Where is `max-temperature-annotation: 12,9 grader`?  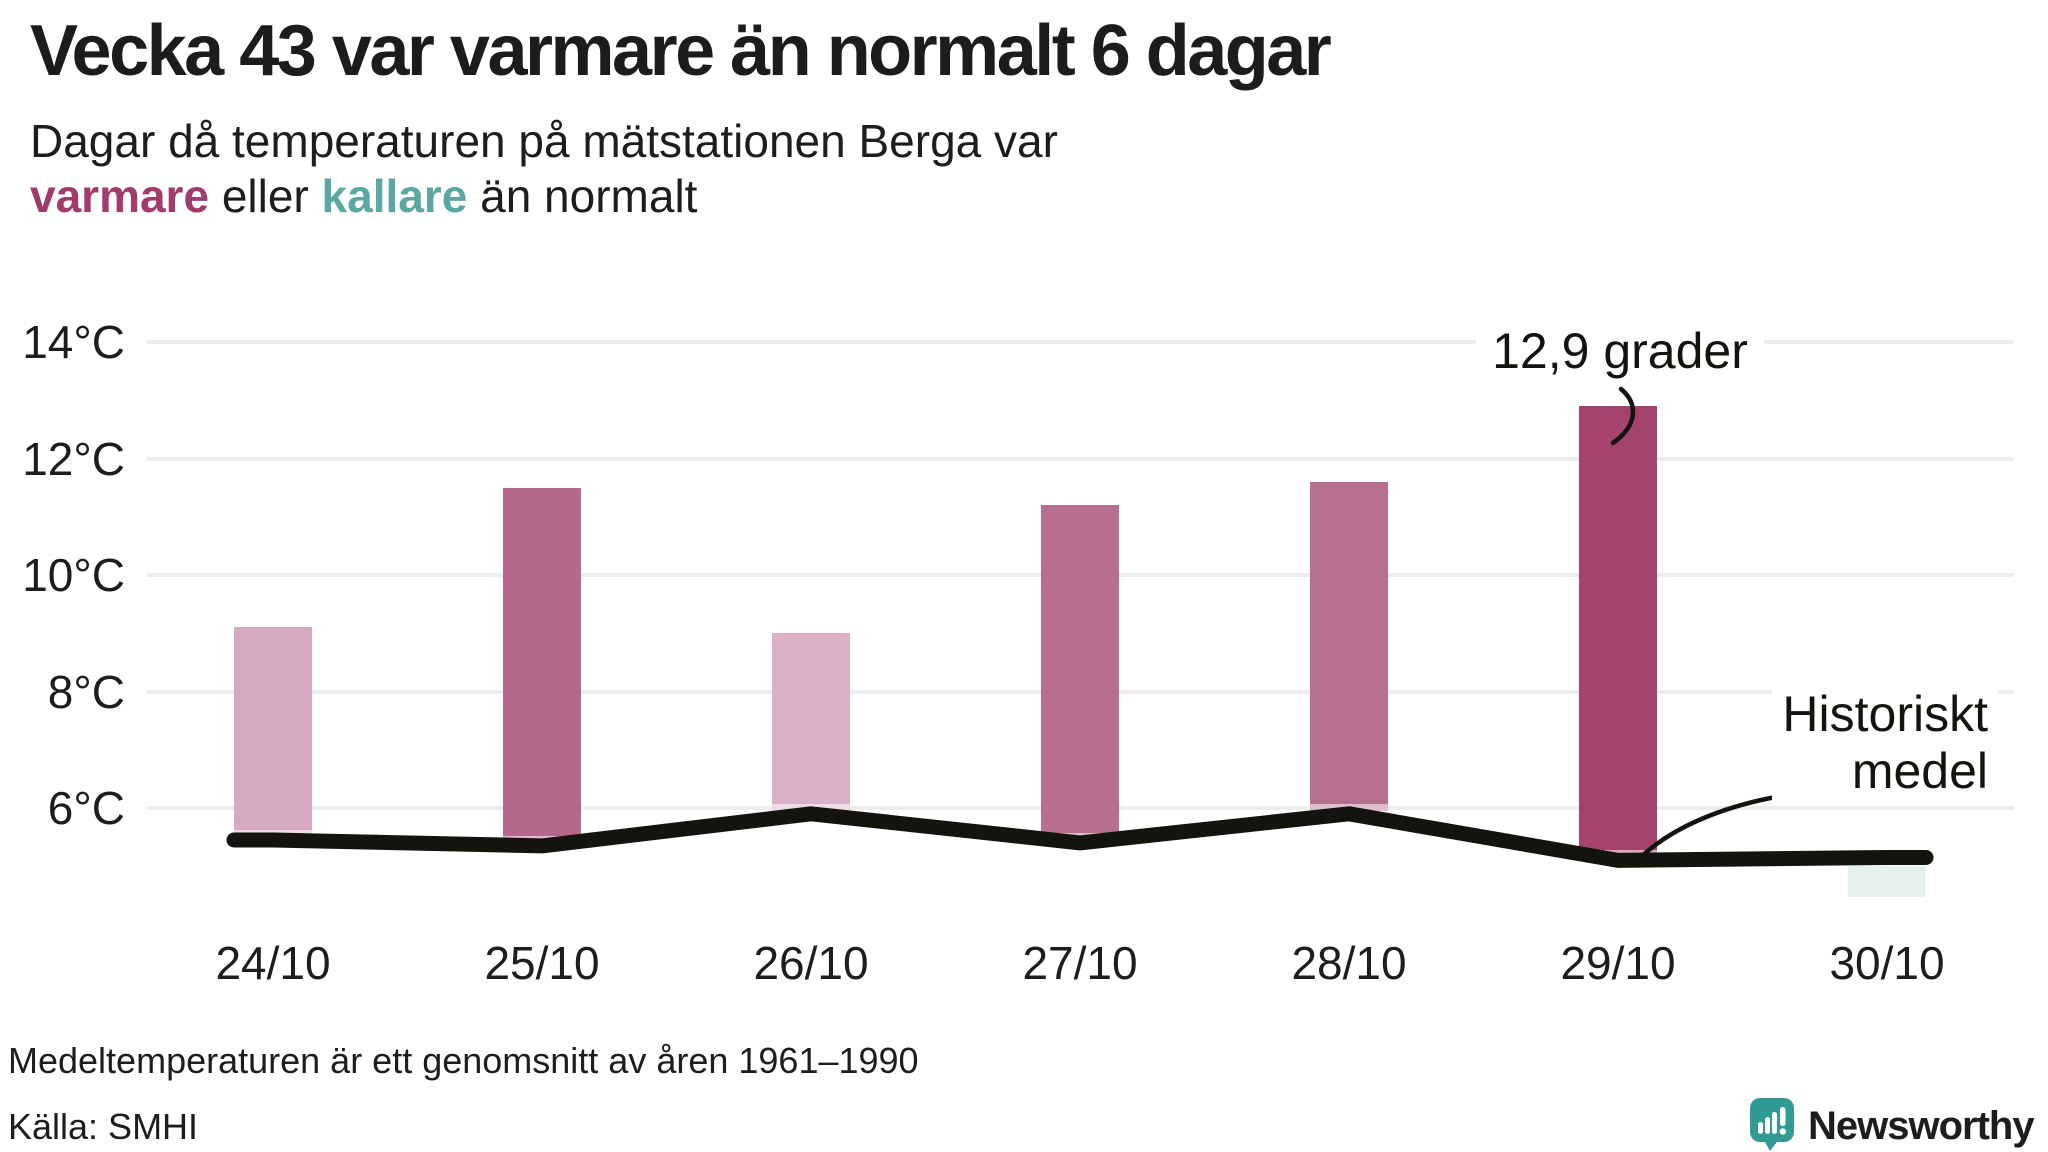 max-temperature-annotation: 12,9 grader is located at coordinates (1620, 351).